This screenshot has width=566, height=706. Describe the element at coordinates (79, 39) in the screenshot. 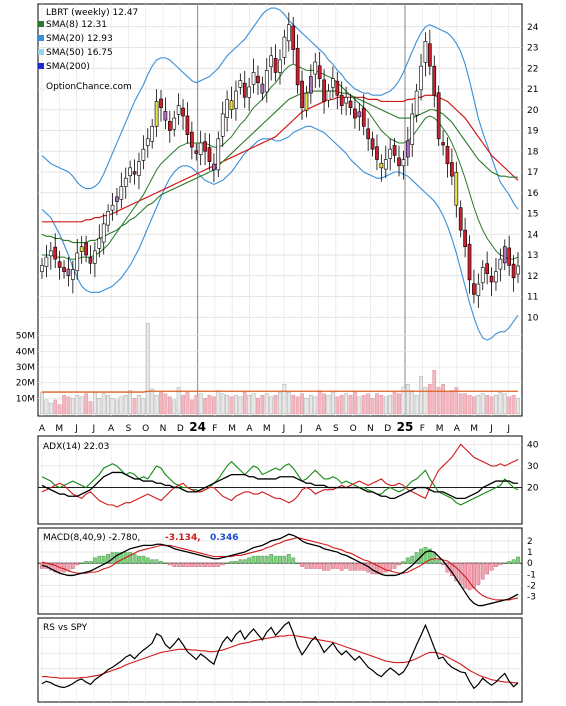

I see `legend-label: SMA(20) 12.93` at that location.